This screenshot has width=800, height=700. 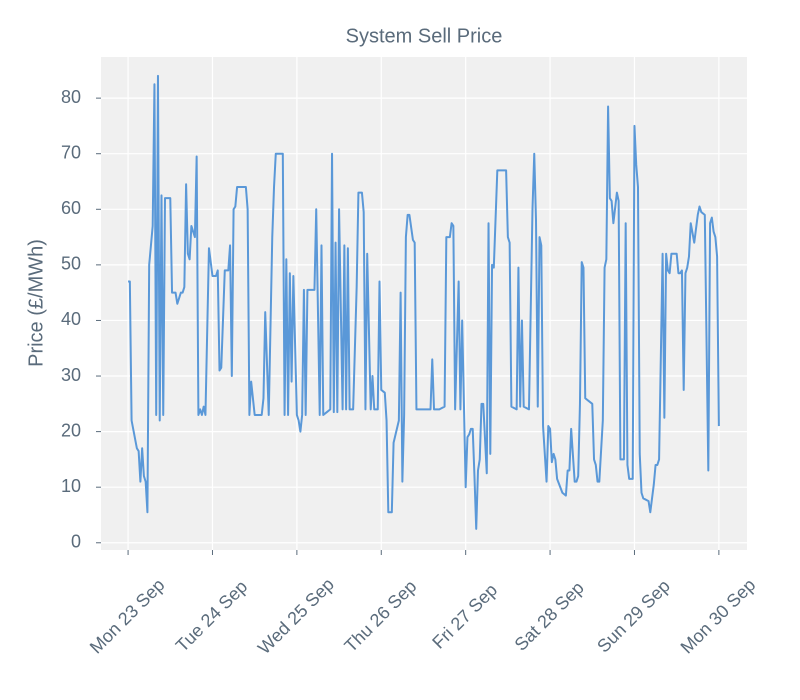 I want to click on y-tick-label: 60, so click(x=71, y=208).